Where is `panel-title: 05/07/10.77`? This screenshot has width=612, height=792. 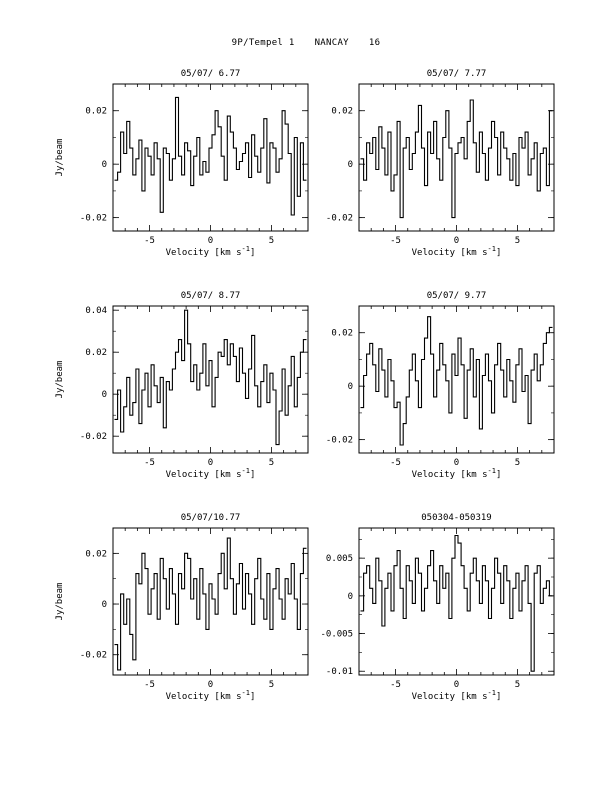
panel-title: 05/07/10.77 is located at coordinates (211, 518).